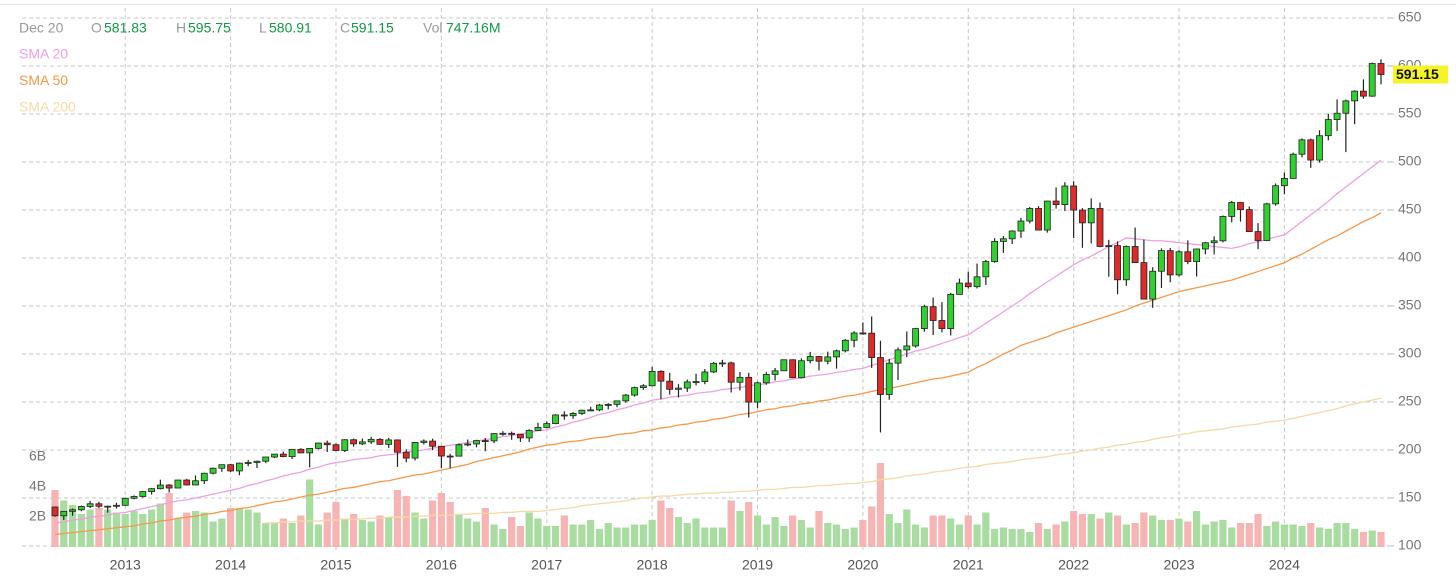 This screenshot has height=581, width=1456. I want to click on y-tick-label: 400, so click(1410, 257).